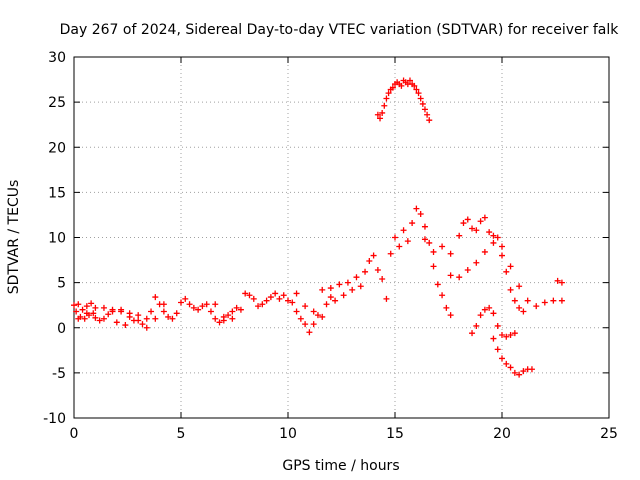  I want to click on x-tick-label: 5, so click(181, 434).